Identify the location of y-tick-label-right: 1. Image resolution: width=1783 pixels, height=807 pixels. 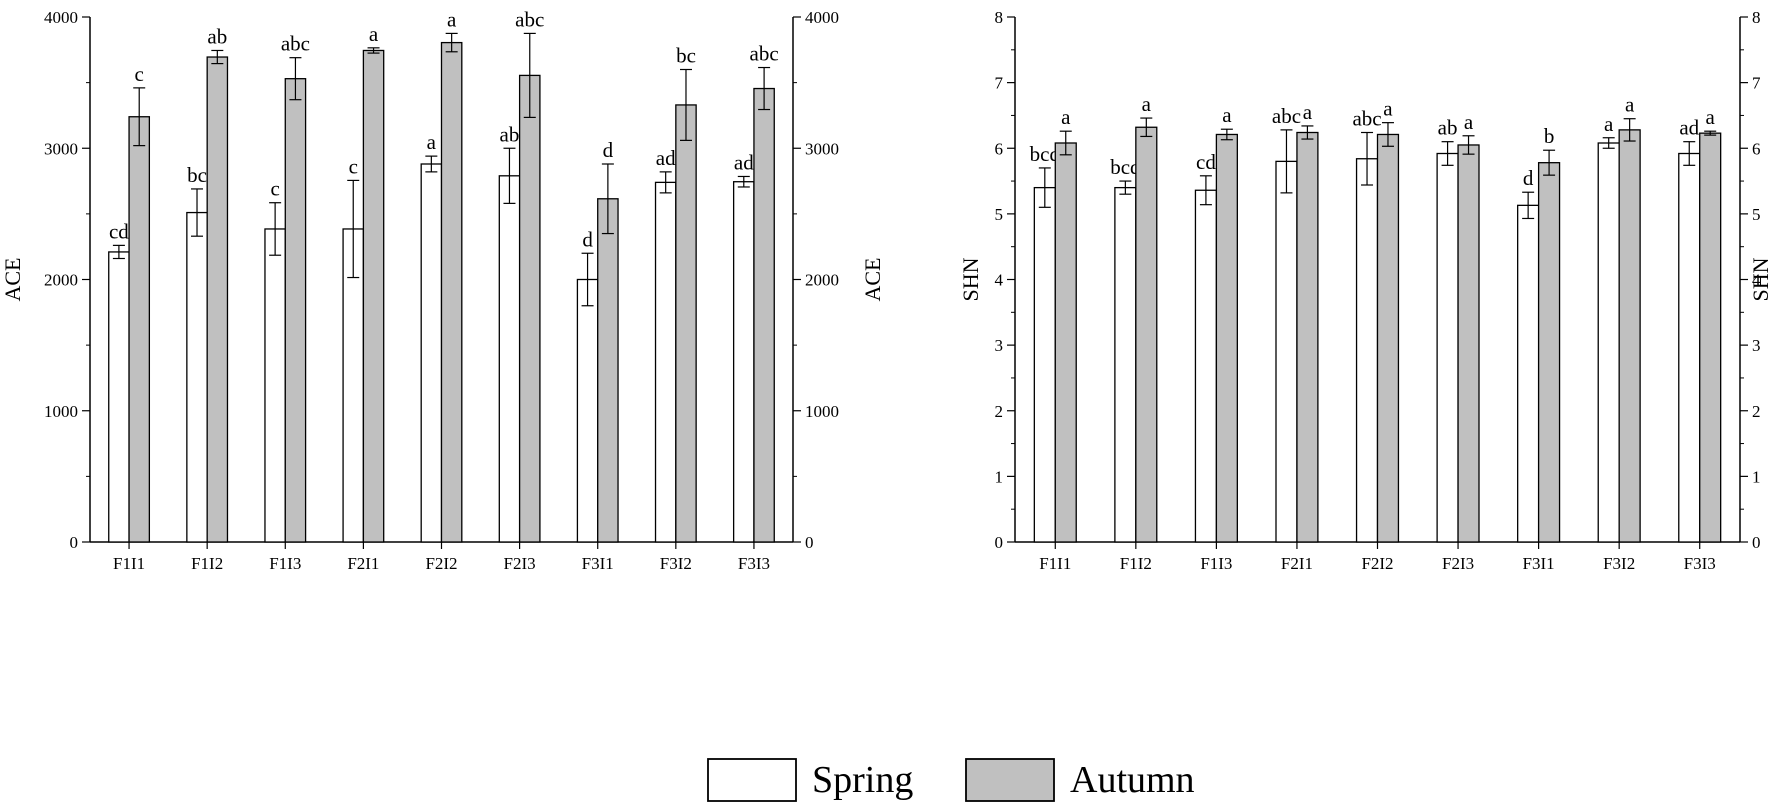
(1756, 476).